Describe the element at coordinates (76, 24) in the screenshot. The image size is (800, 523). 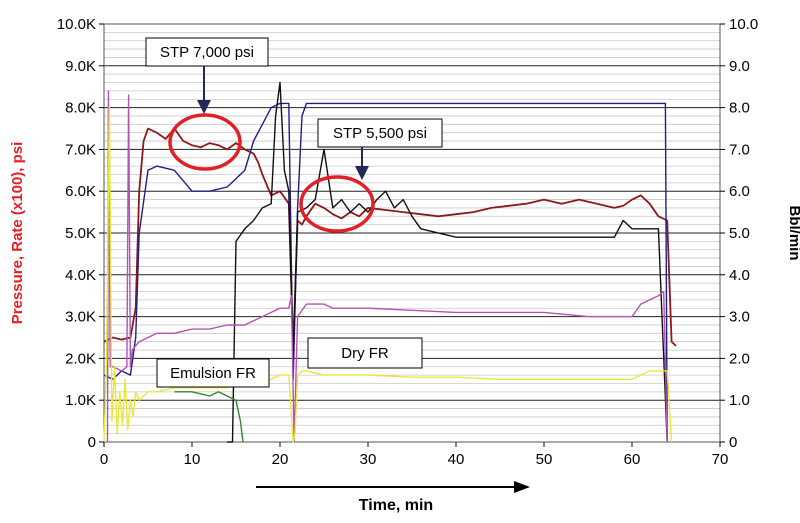
I see `y-left-tick-label: 10.0K` at that location.